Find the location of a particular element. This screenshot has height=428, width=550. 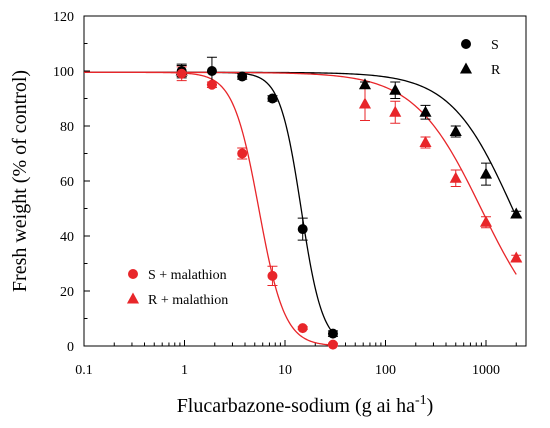

x-tick-label: 1 is located at coordinates (184, 370).